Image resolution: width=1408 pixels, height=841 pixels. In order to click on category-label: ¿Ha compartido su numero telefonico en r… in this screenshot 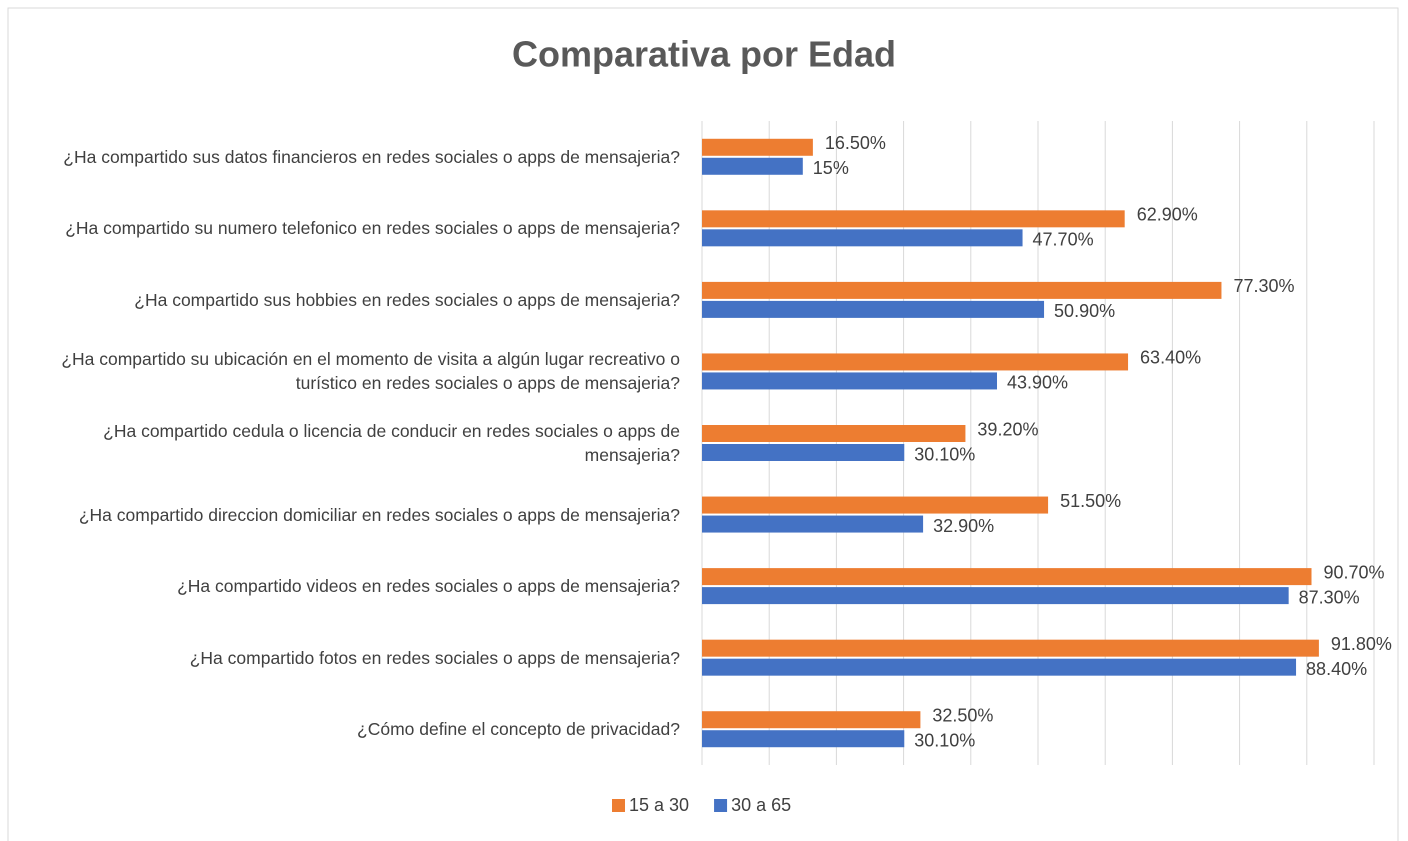, I will do `click(372, 228)`.